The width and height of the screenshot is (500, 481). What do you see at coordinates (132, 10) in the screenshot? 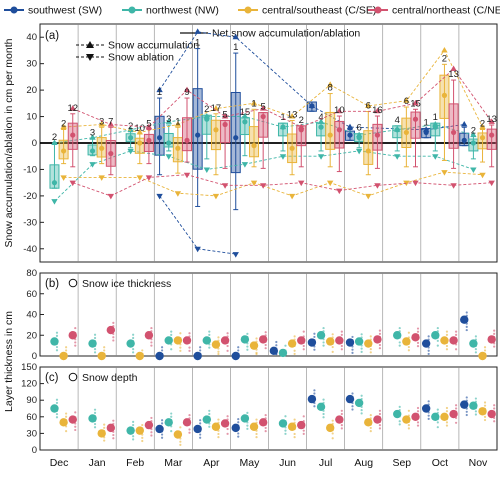
I see `legend-marker-nw` at bounding box center [132, 10].